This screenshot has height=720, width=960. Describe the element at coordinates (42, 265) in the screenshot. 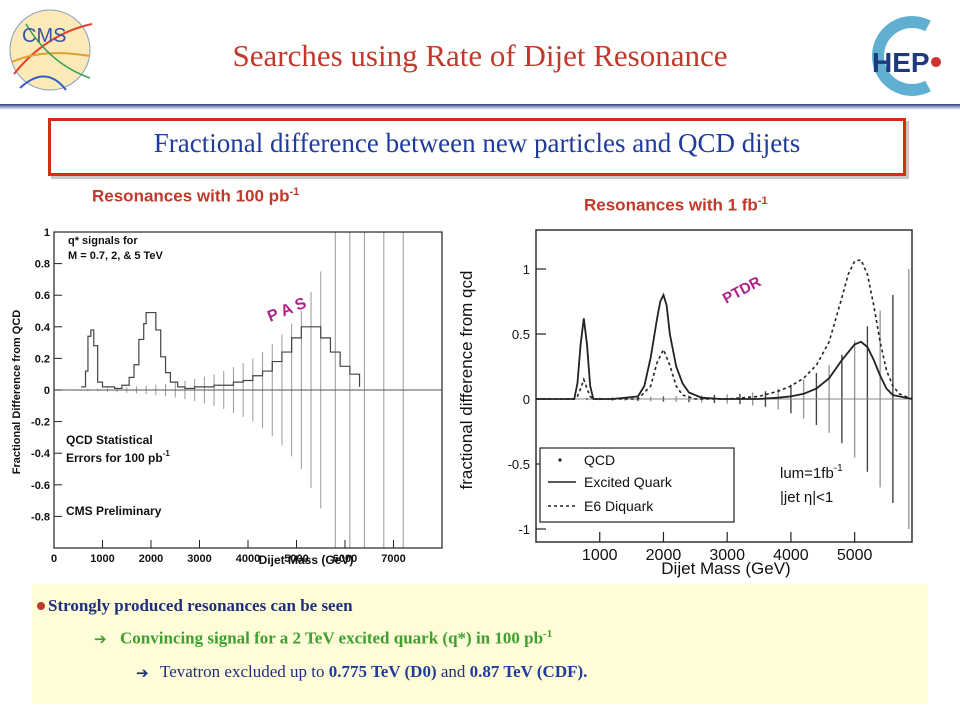

I see `left-y-tick-label: 0.8` at that location.